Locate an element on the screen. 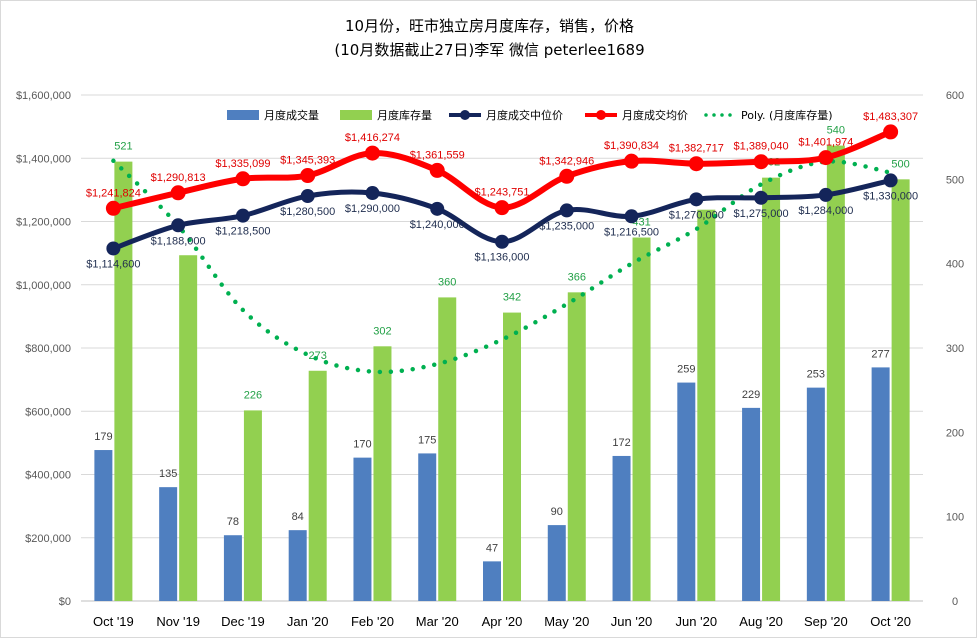 Image resolution: width=977 pixels, height=639 pixels. x-axis-tick-label: Oct '20 is located at coordinates (890, 621).